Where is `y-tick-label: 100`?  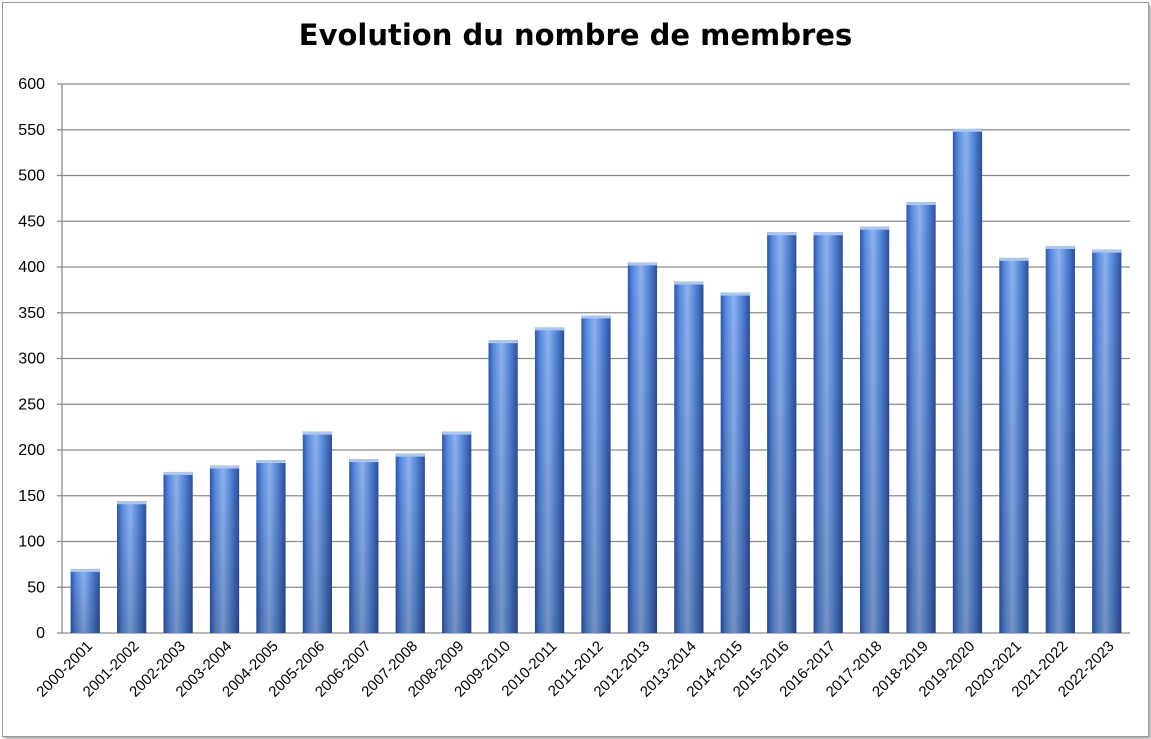
y-tick-label: 100 is located at coordinates (31, 542).